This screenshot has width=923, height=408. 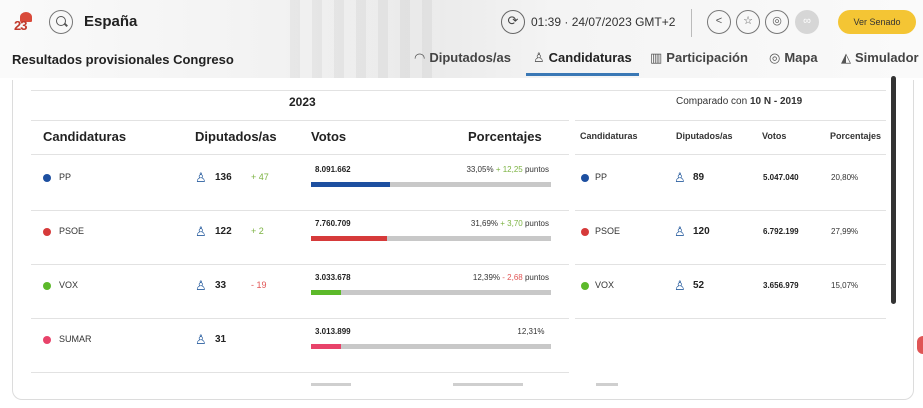 I want to click on scrollbar-thumb, so click(x=893, y=190).